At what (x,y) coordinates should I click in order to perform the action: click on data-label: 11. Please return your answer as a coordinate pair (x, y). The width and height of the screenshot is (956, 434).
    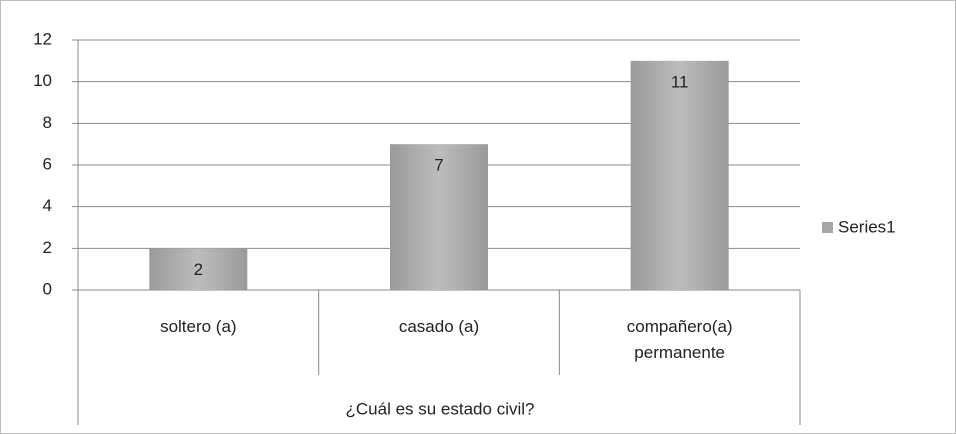
    Looking at the image, I should click on (680, 81).